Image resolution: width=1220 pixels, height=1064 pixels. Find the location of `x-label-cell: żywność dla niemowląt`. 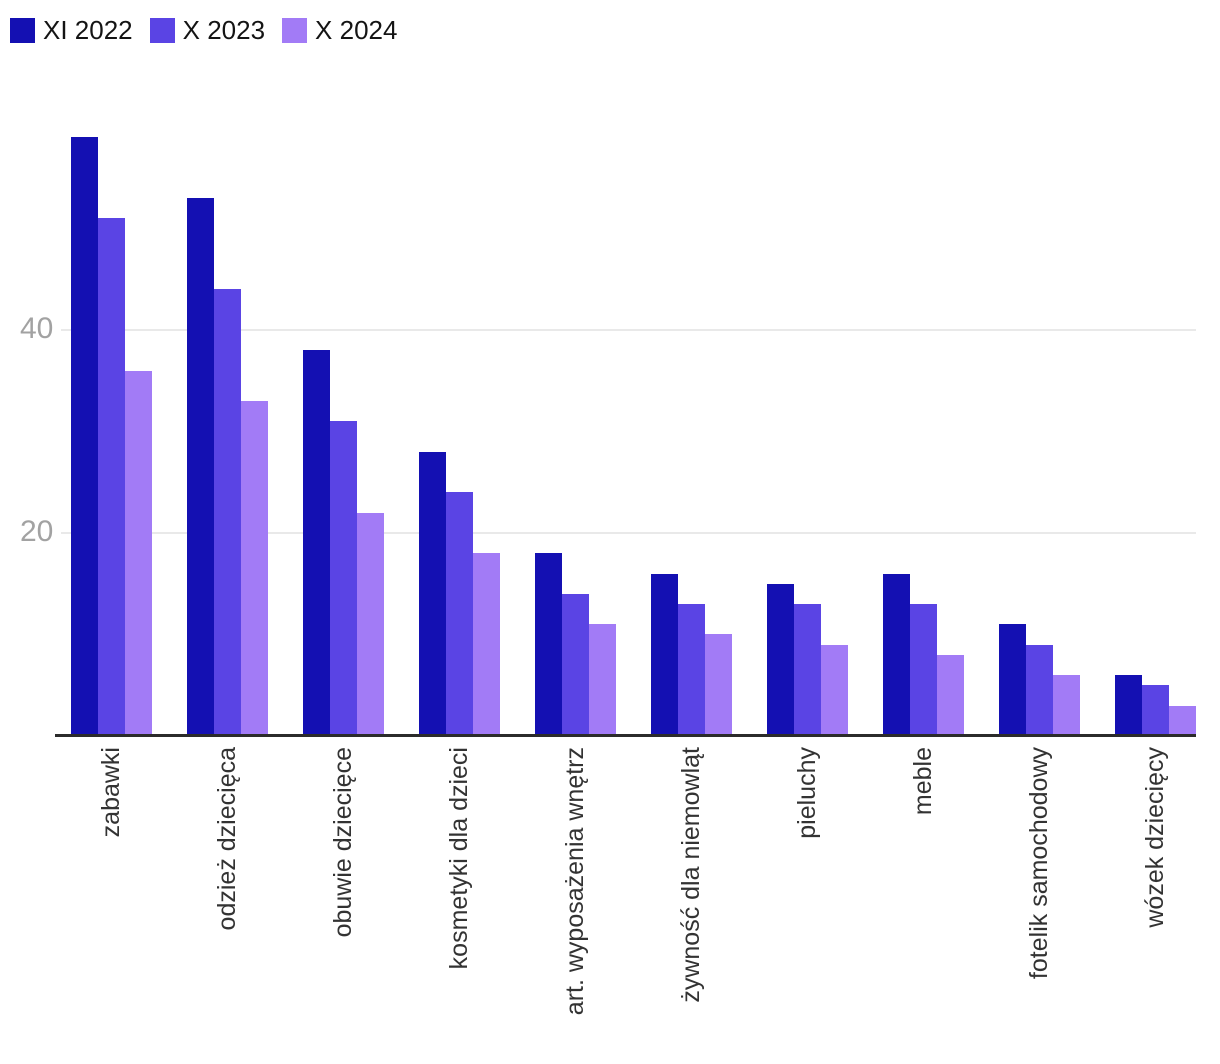

x-label-cell: żywność dla niemowląt is located at coordinates (692, 905).